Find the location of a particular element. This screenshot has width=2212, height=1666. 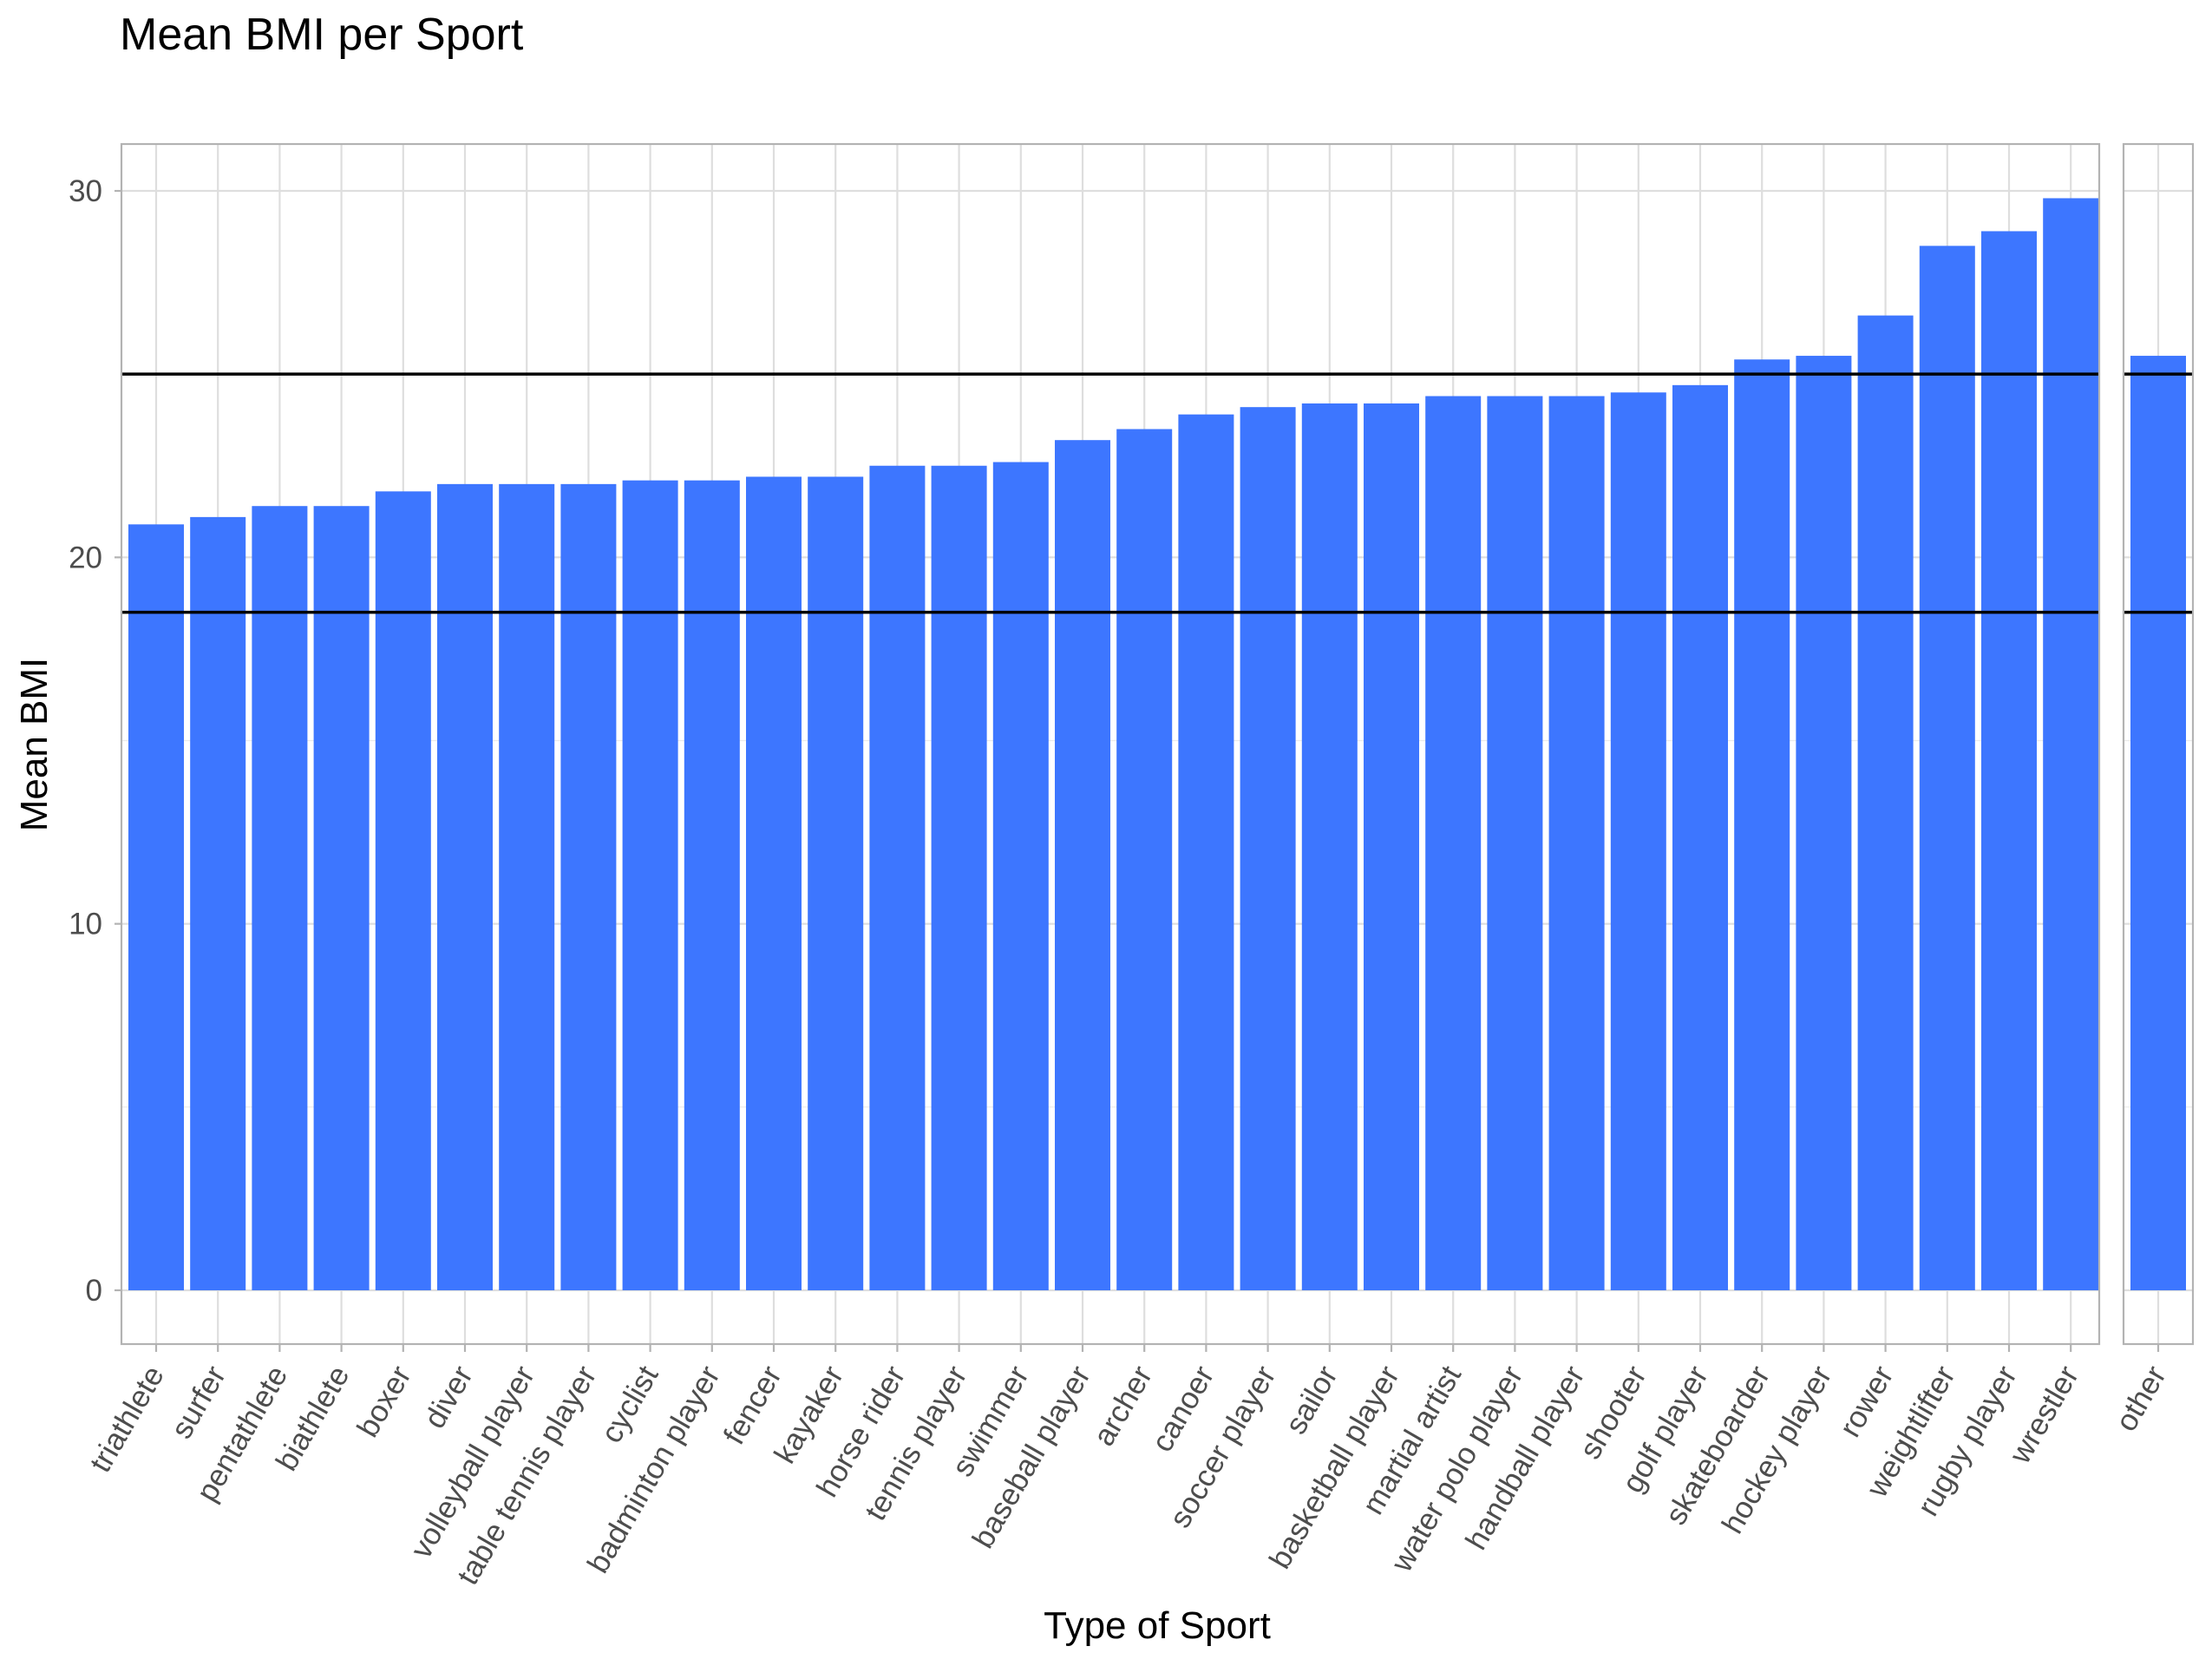

x-tick-label: rower is located at coordinates (1867, 1401).